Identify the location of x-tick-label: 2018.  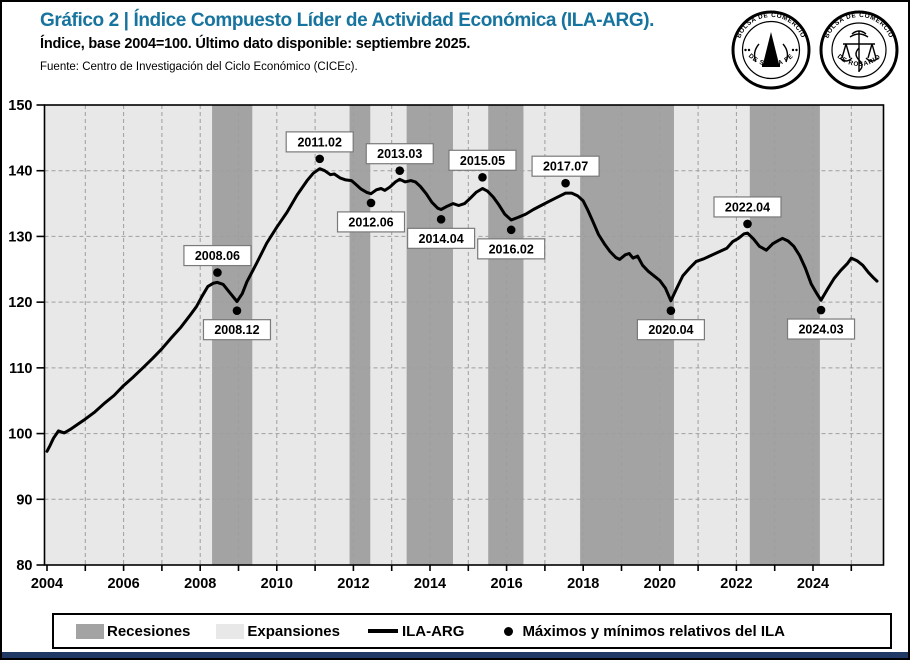
(583, 584).